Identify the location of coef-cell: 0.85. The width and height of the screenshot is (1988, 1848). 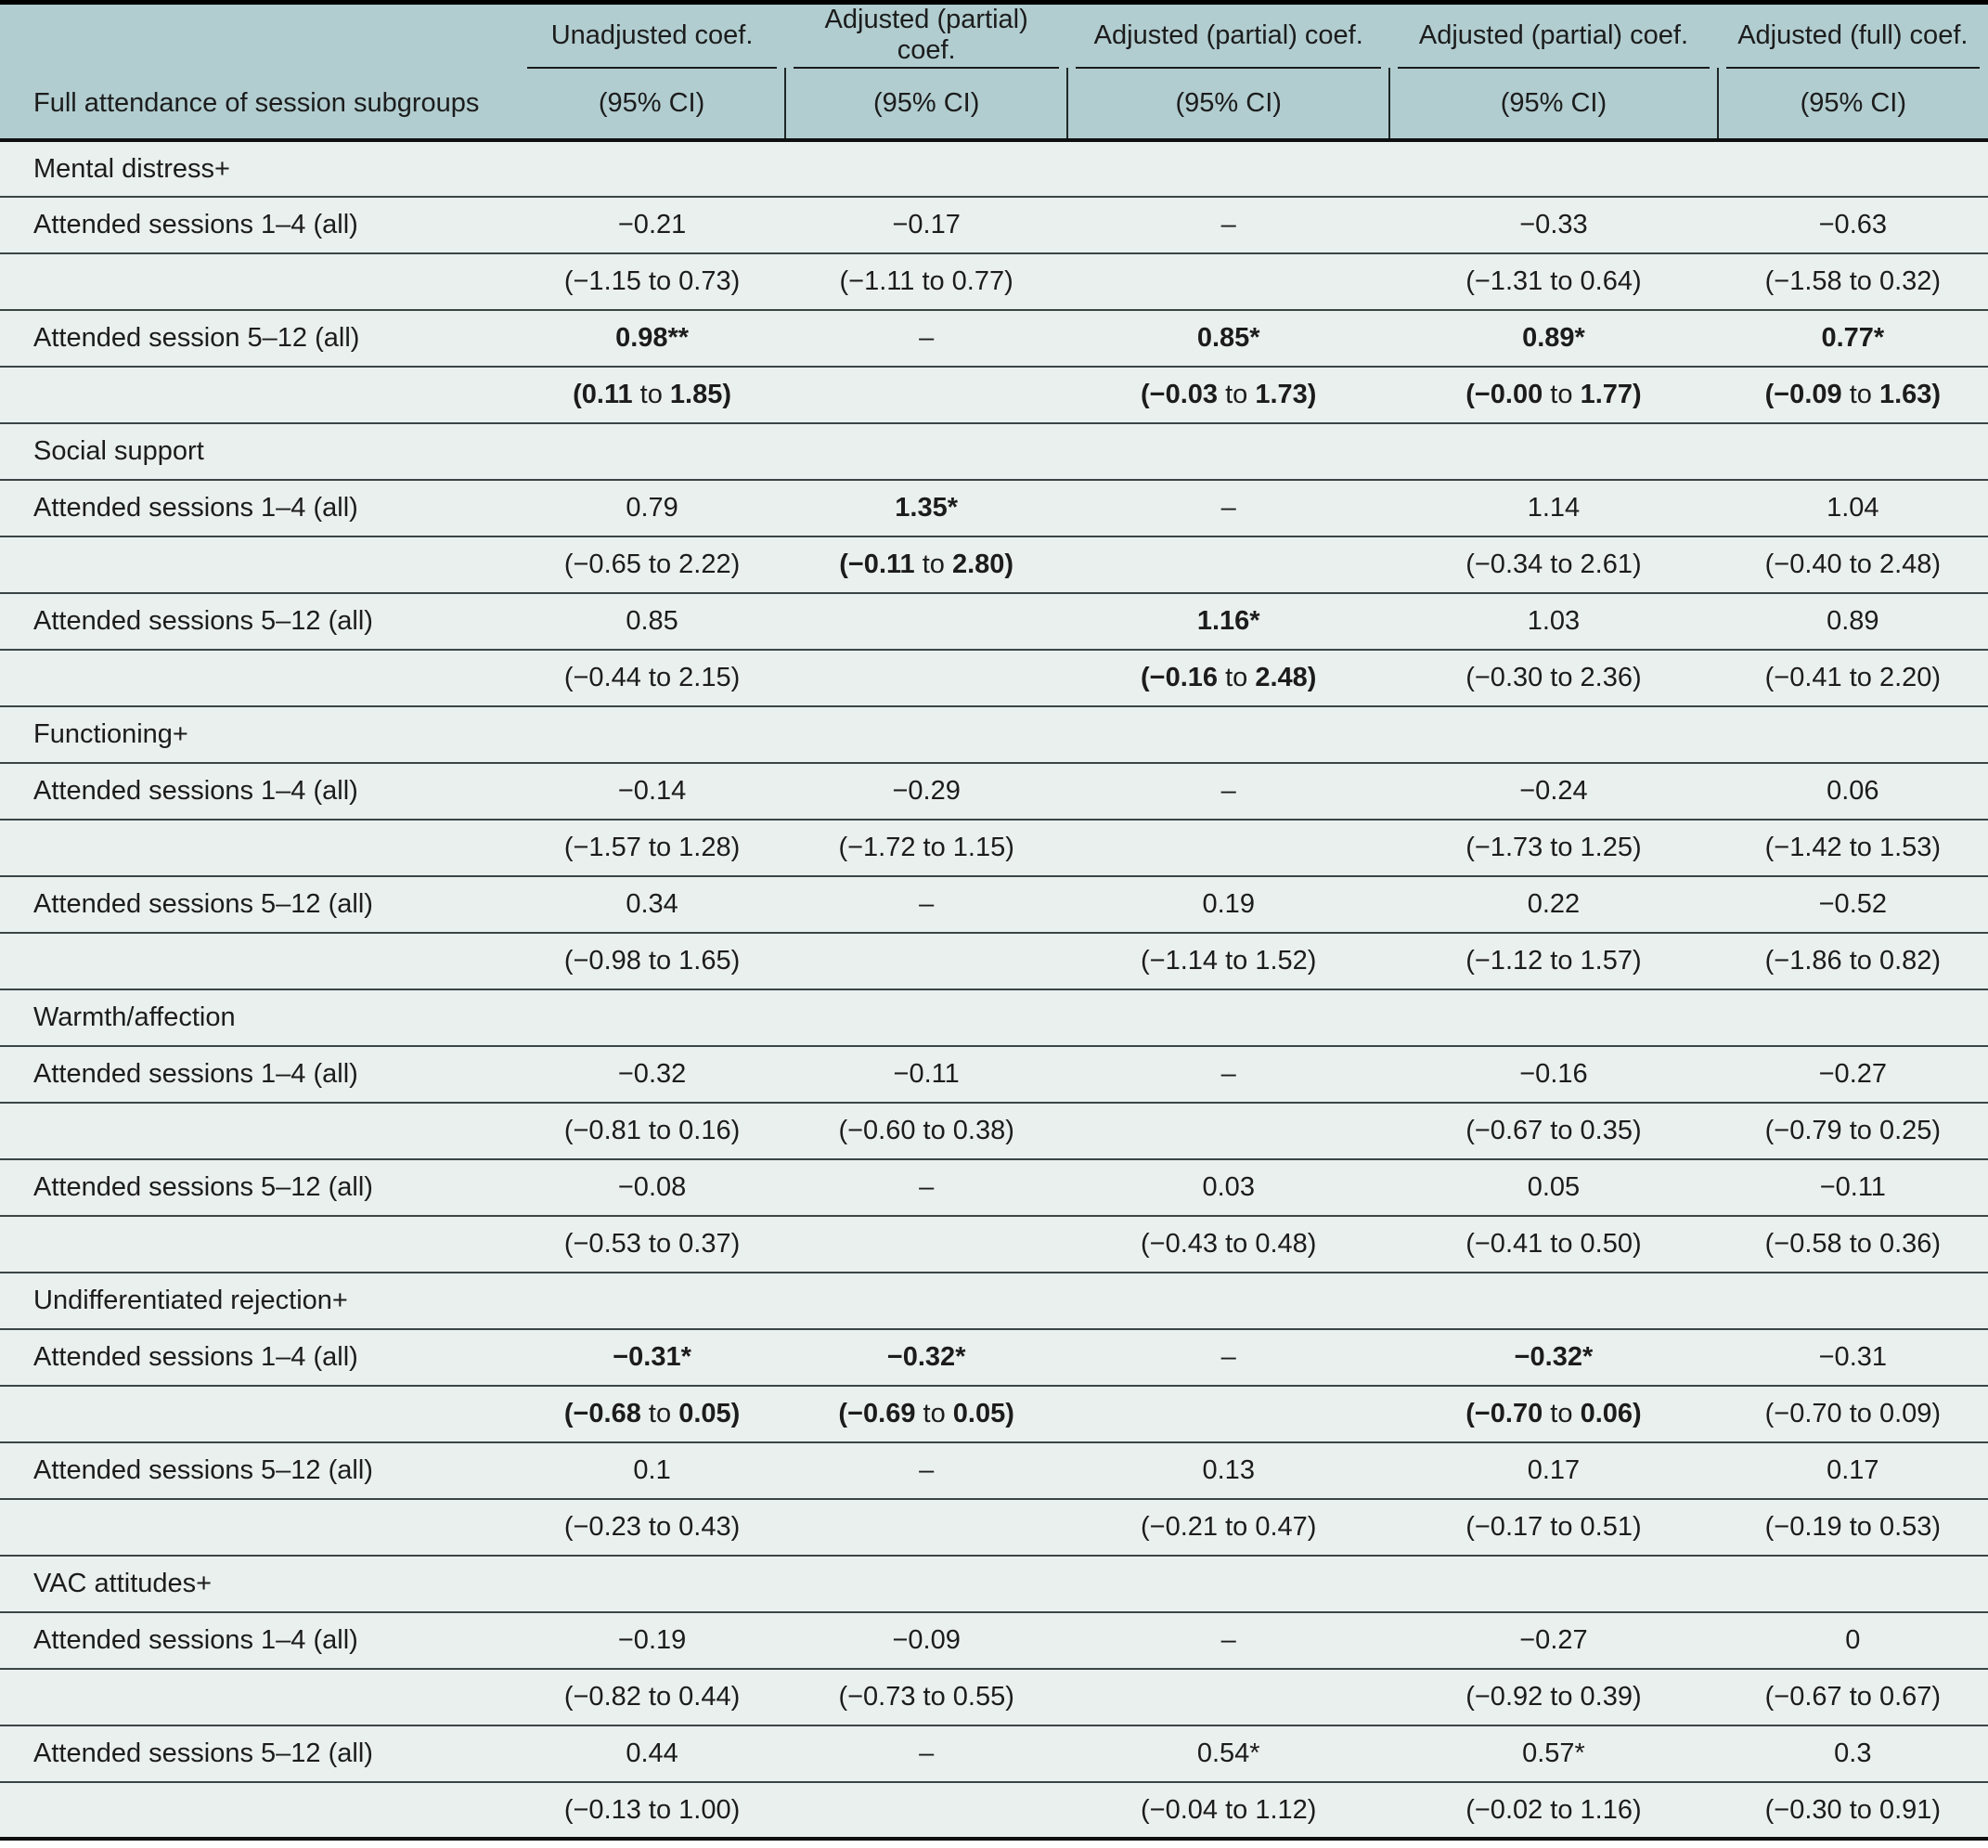
(652, 621).